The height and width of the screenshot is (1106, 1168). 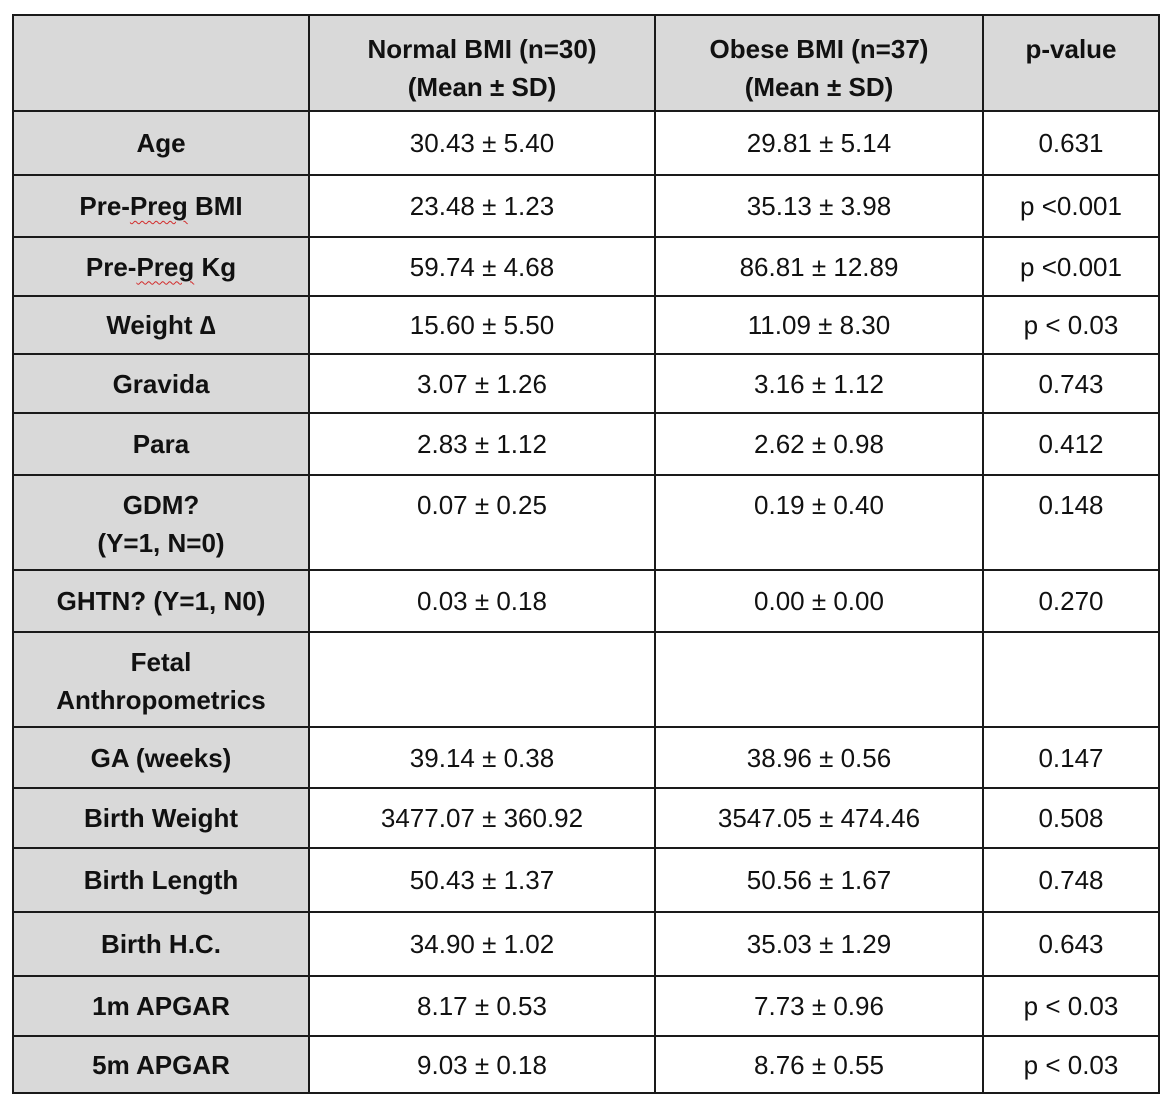 I want to click on cell-p-value: 0.631, so click(x=1071, y=143).